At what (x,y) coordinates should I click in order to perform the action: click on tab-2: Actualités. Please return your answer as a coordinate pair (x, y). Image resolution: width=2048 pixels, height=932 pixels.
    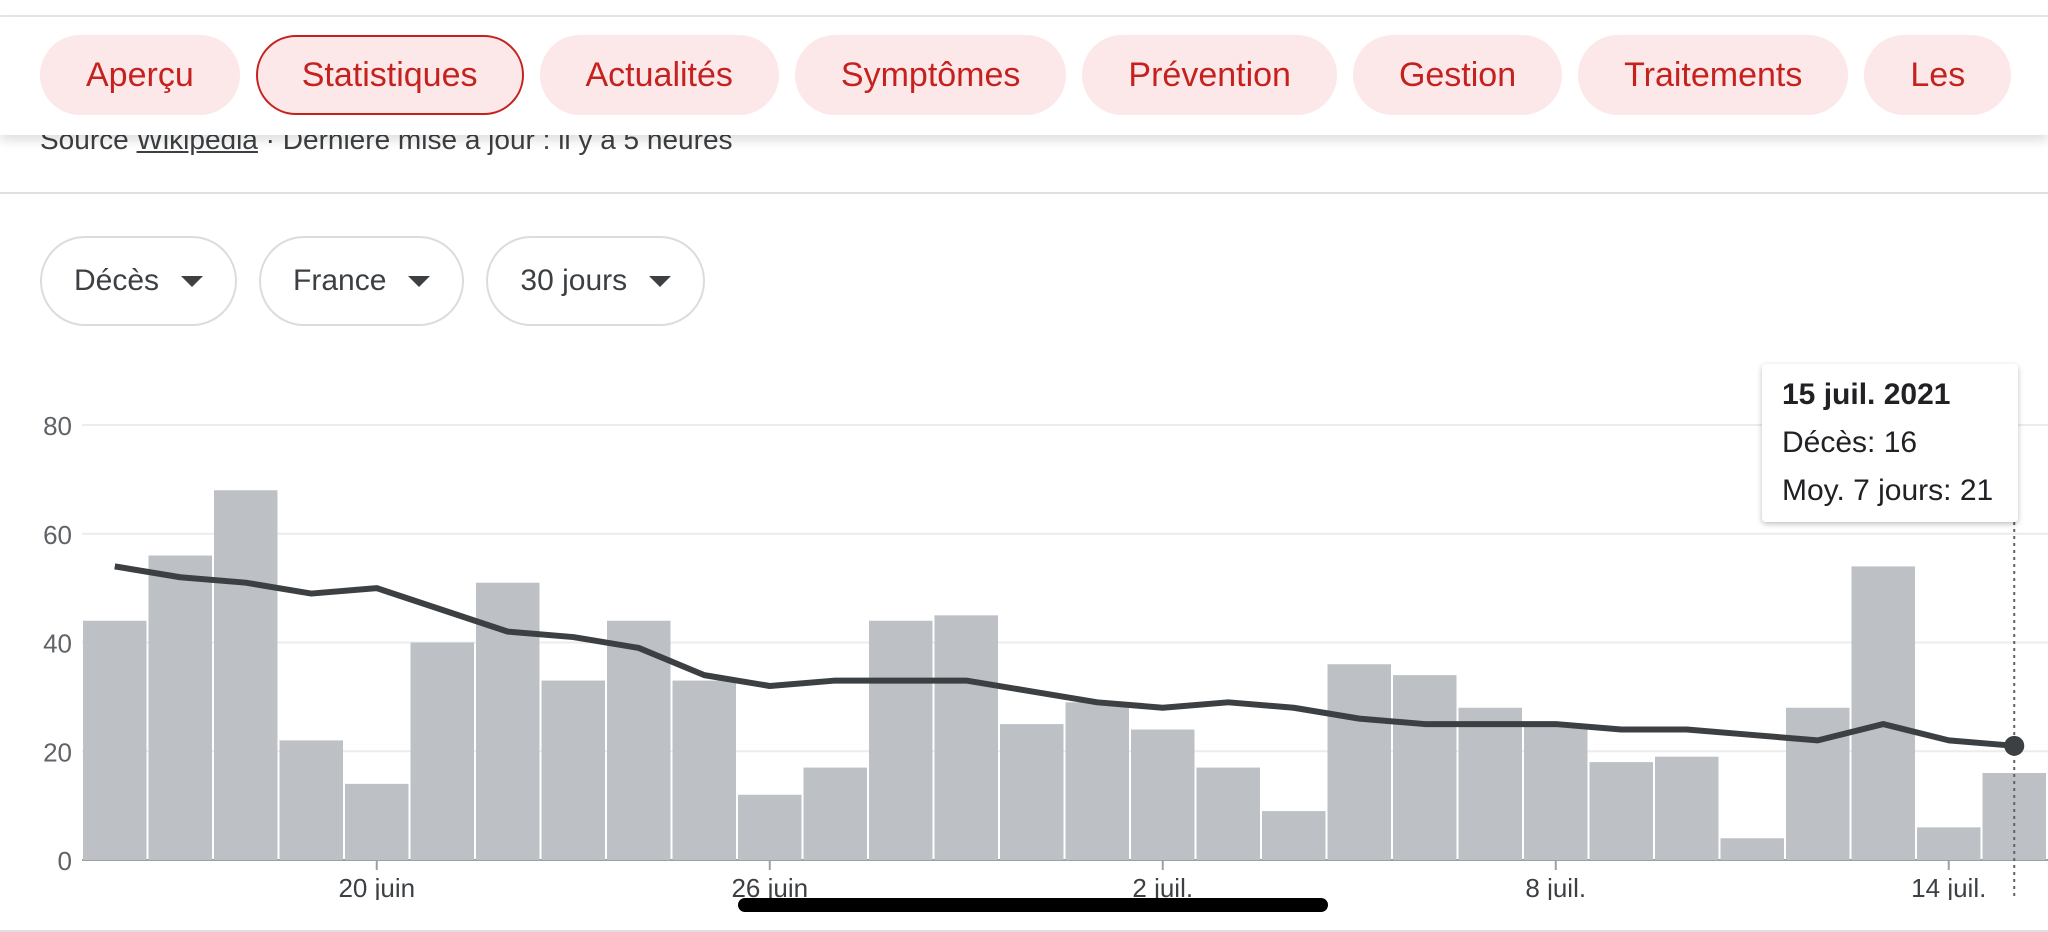
    Looking at the image, I should click on (659, 75).